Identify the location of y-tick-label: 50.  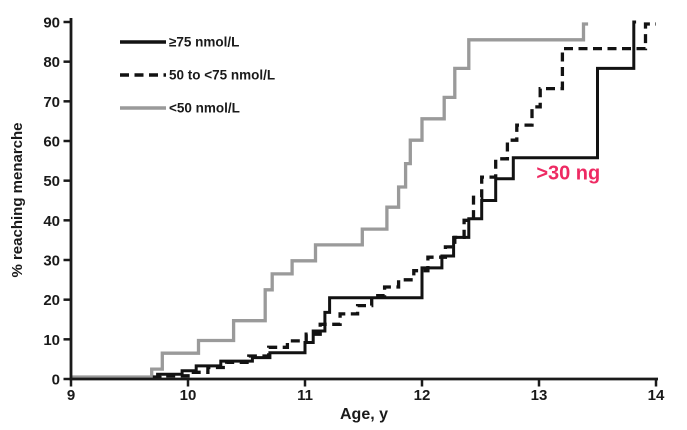
(51, 181).